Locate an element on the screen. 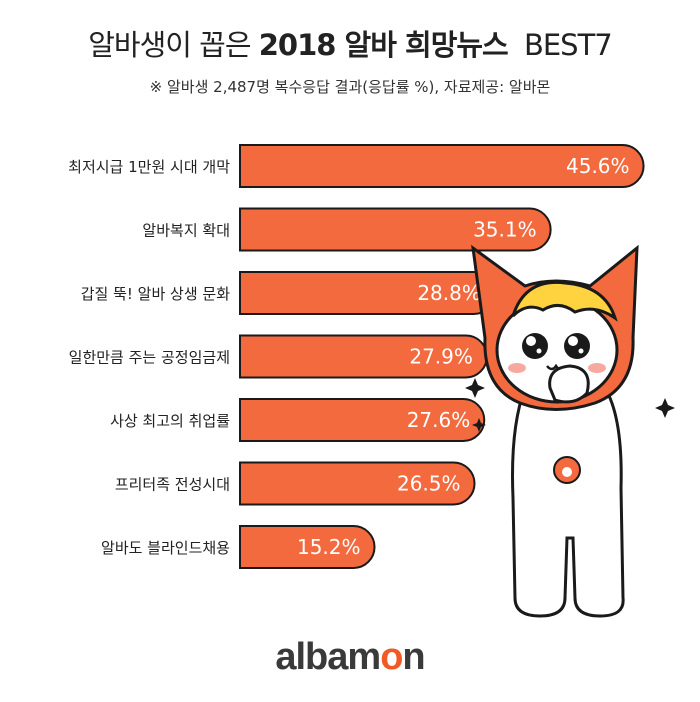  category-label: 알바복지 확대 is located at coordinates (186, 231).